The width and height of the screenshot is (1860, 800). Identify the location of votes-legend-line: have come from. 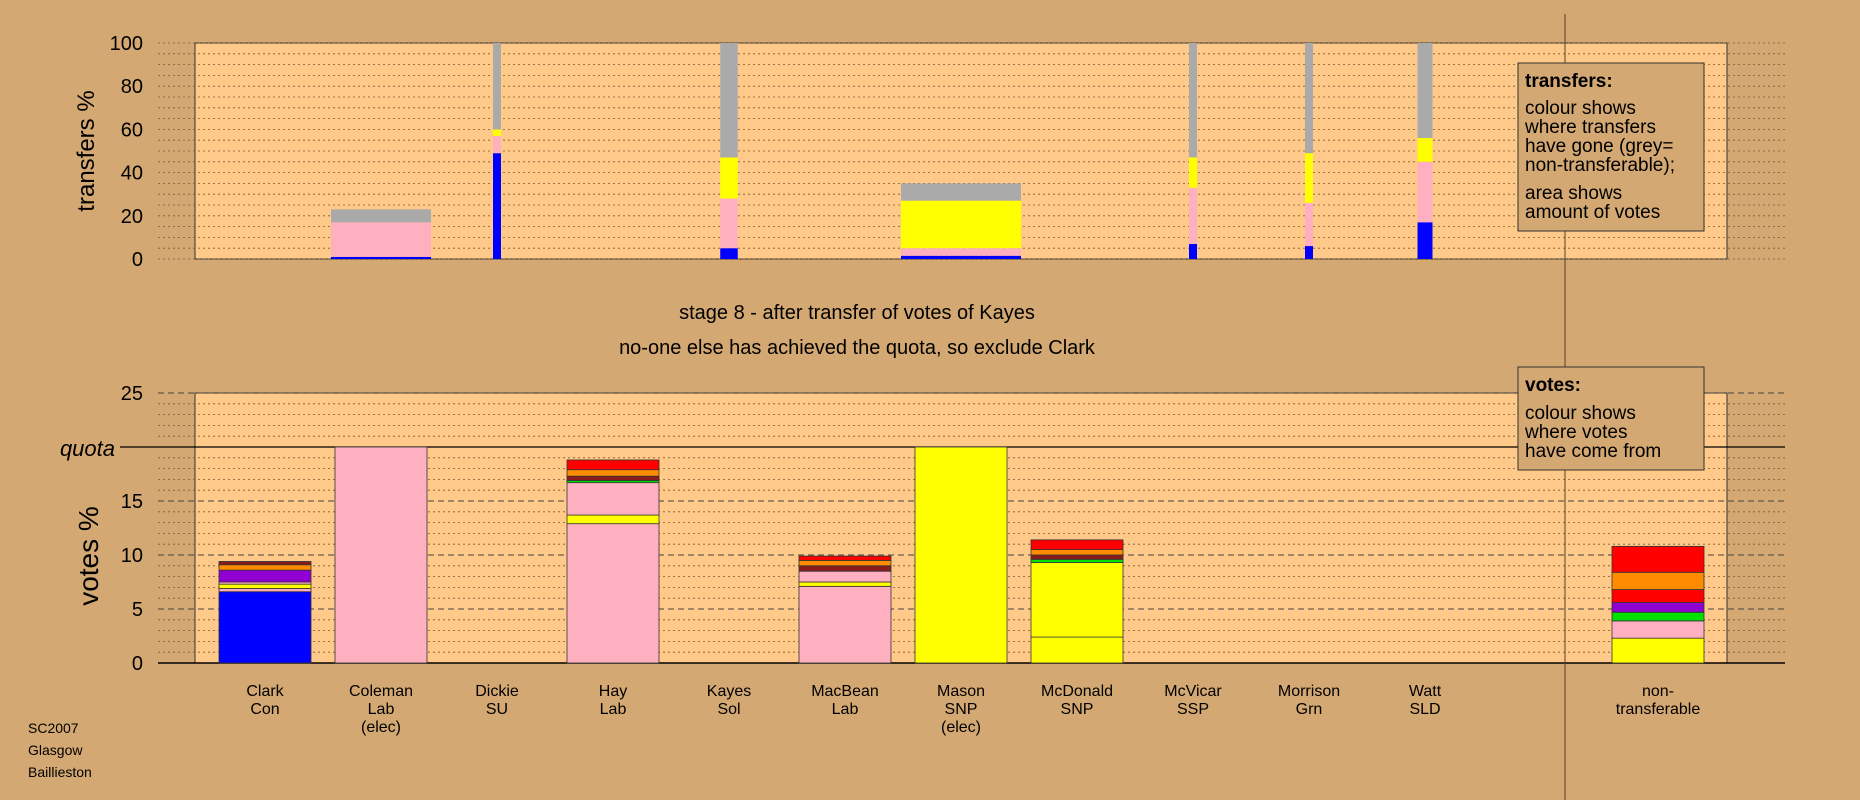
(1593, 451).